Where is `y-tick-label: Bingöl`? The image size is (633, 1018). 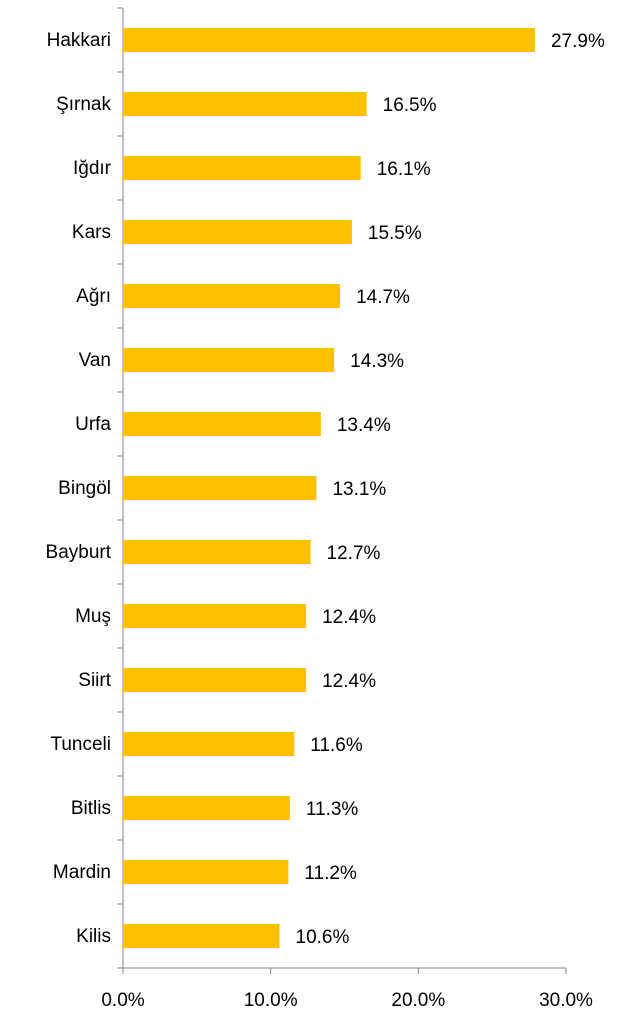 y-tick-label: Bingöl is located at coordinates (84, 488).